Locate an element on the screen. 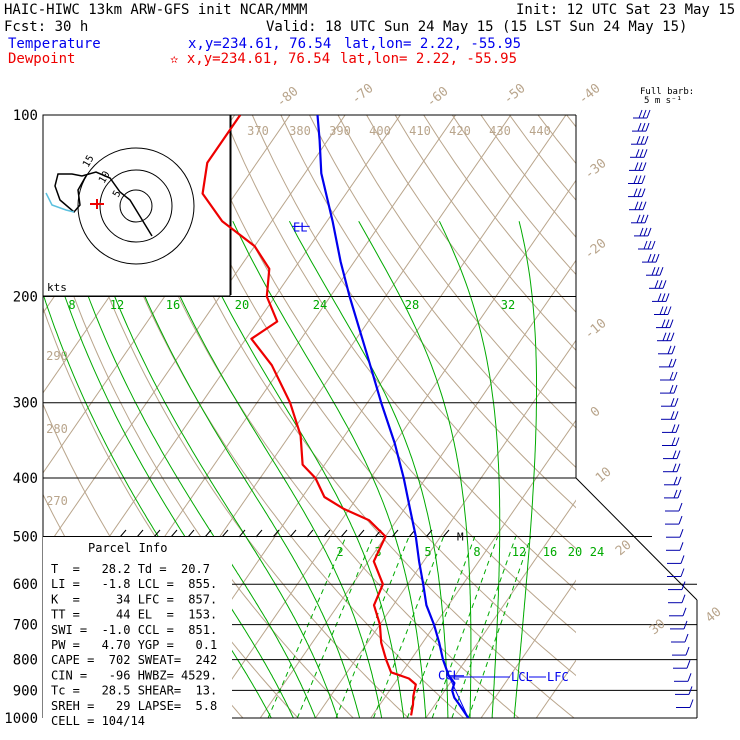 This screenshot has width=740, height=740. theta-label: 430 is located at coordinates (500, 131).